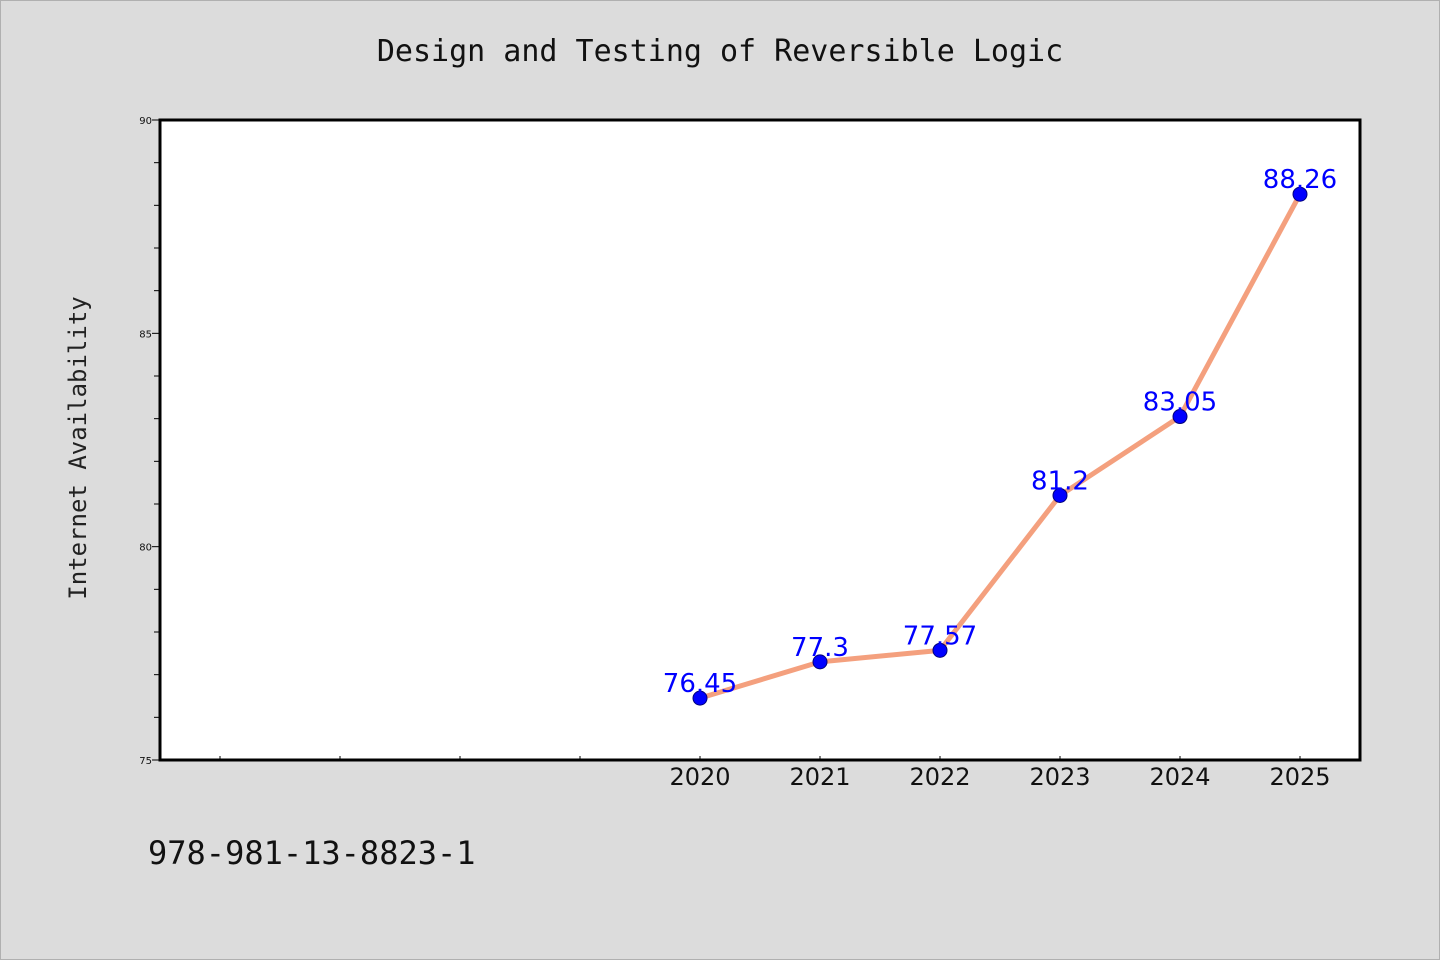  Describe the element at coordinates (720, 51) in the screenshot. I see `chart-title: Design and Testing of Reversible Logic` at that location.